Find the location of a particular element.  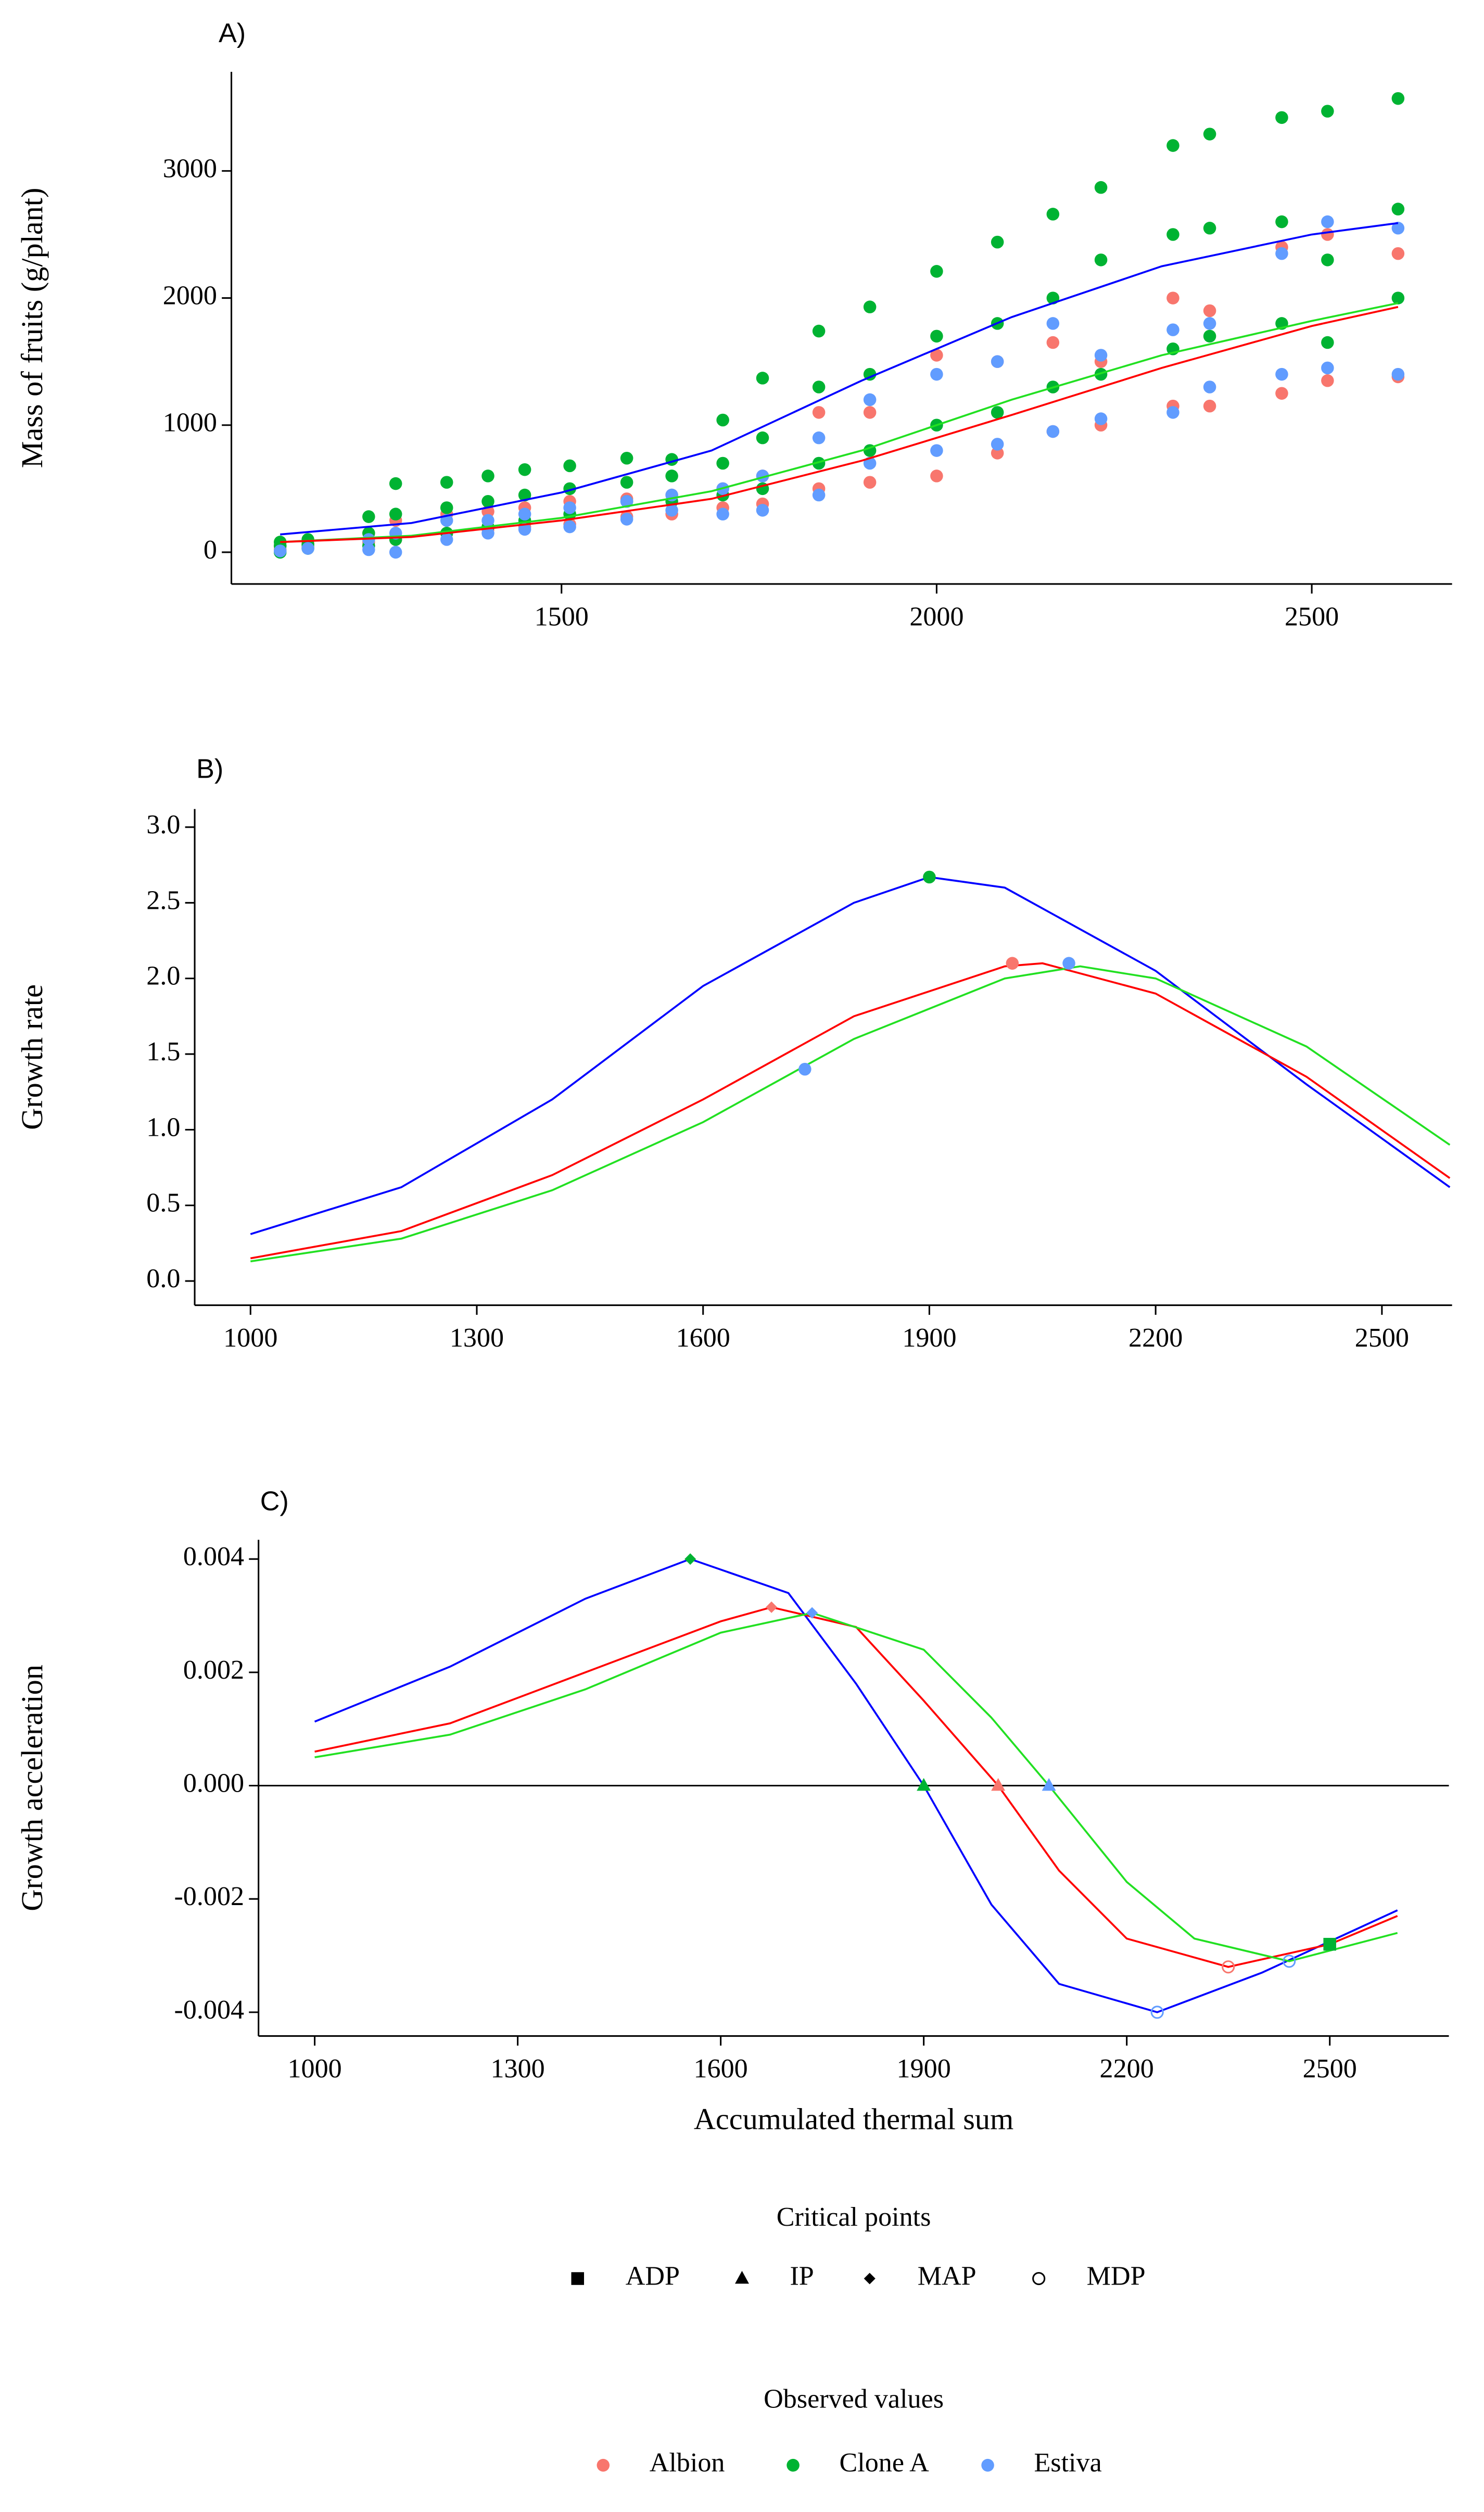

x-tick-label: 2000 is located at coordinates (936, 616).